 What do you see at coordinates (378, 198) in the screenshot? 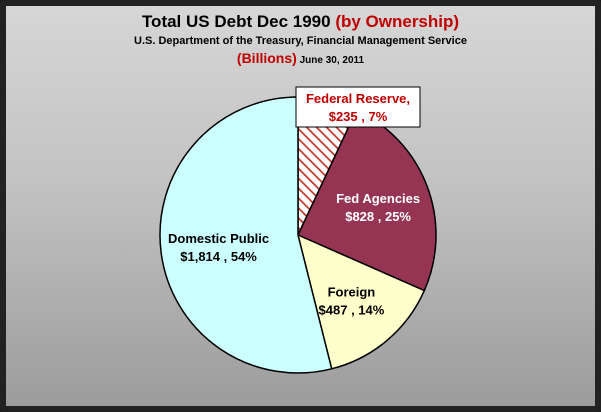
I see `label-fed-agencies-name: Fed Agencies` at bounding box center [378, 198].